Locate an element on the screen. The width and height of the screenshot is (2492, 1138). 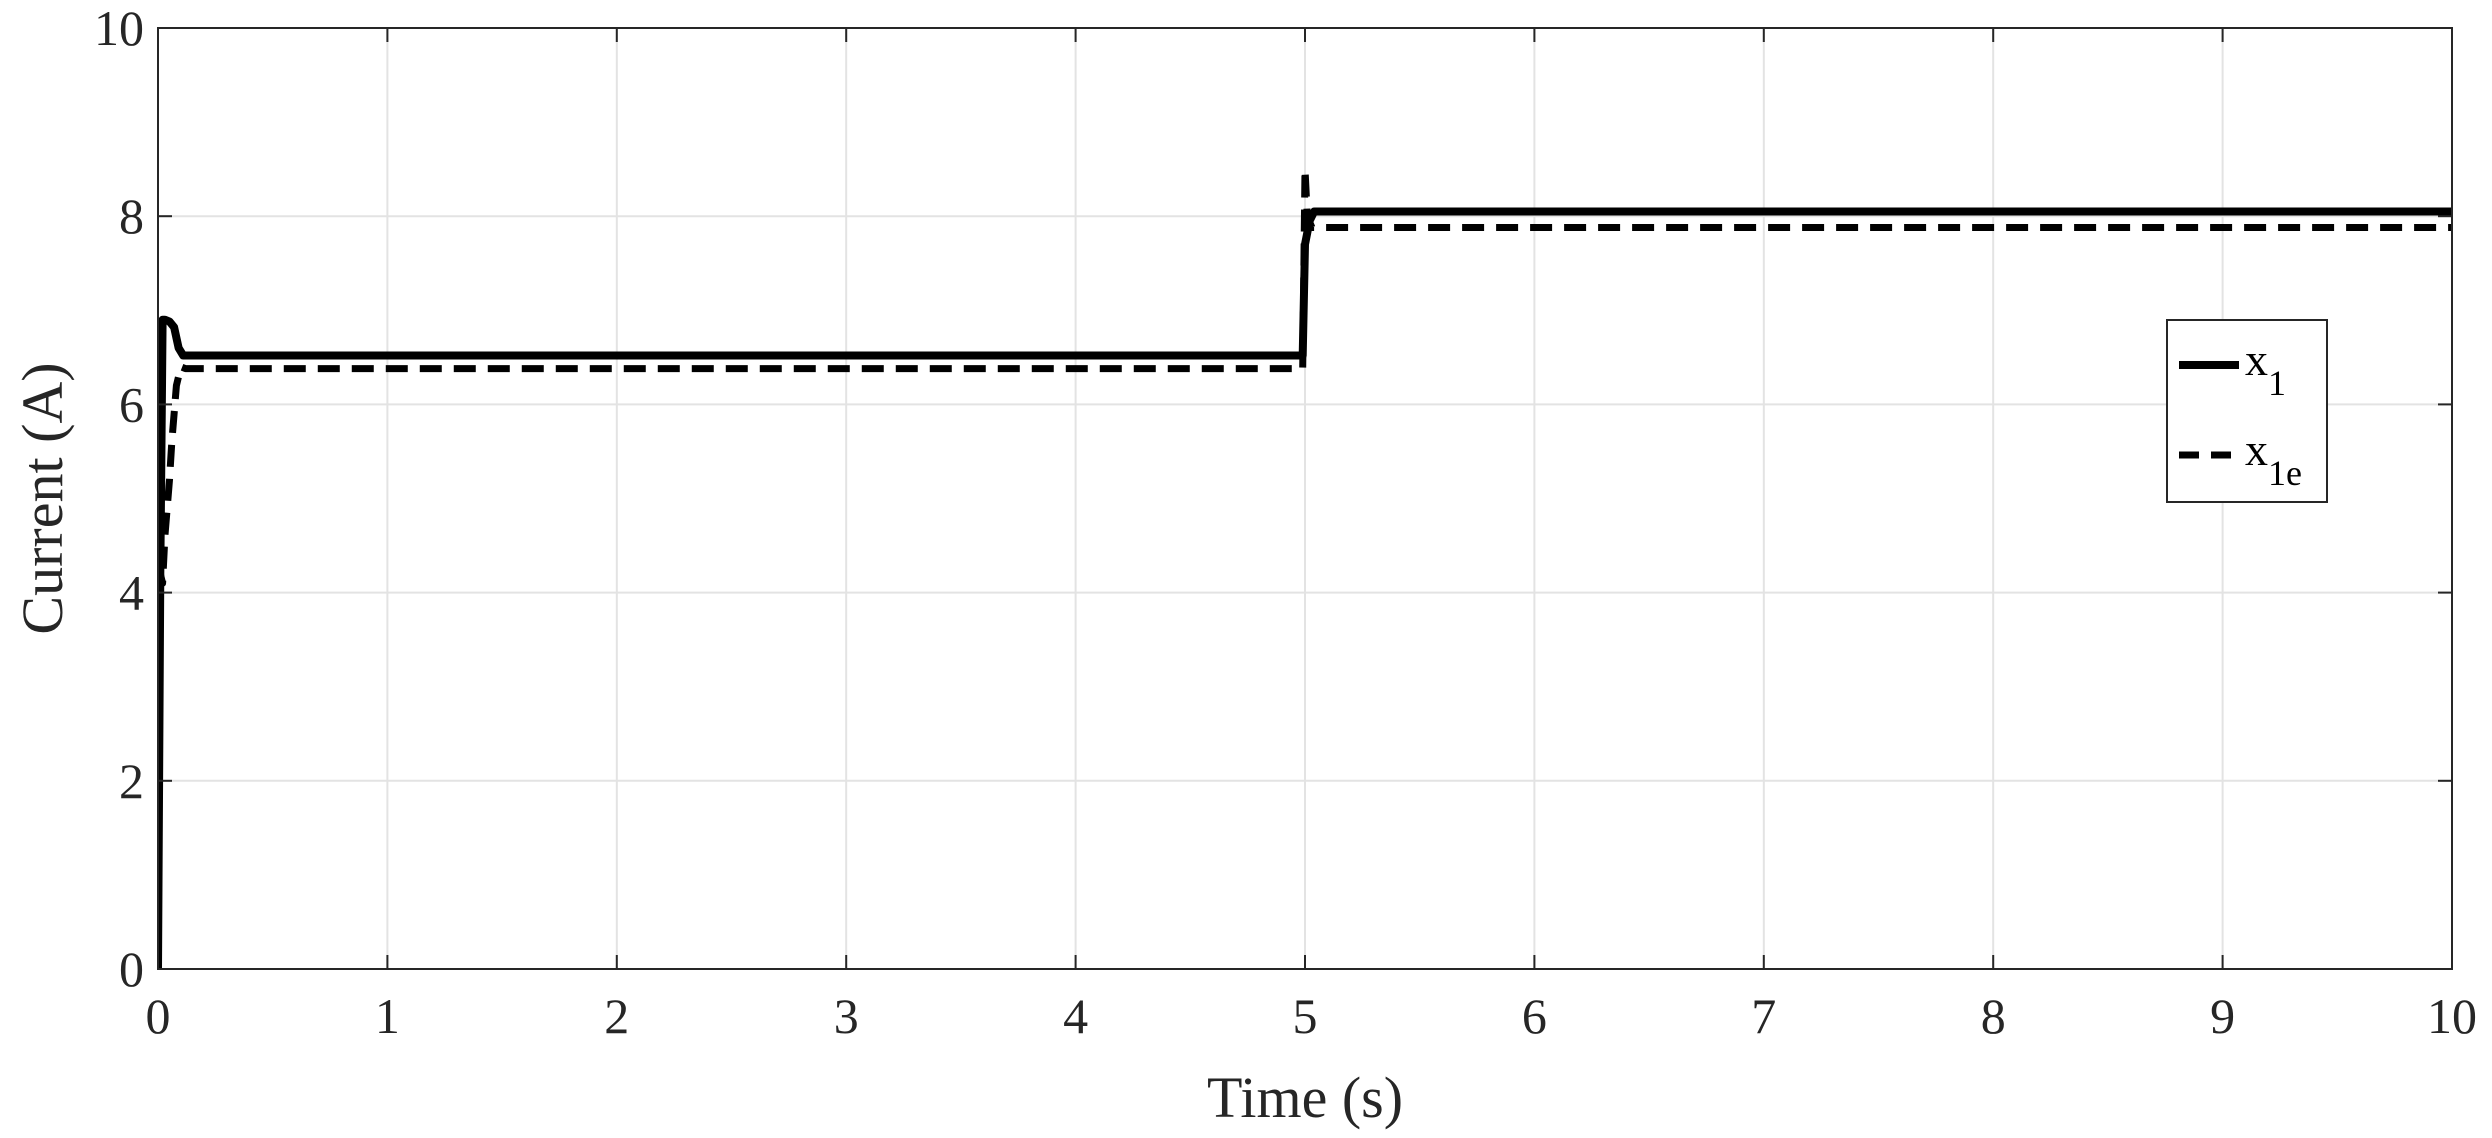
x-tick-label: 5 is located at coordinates (1305, 1016).